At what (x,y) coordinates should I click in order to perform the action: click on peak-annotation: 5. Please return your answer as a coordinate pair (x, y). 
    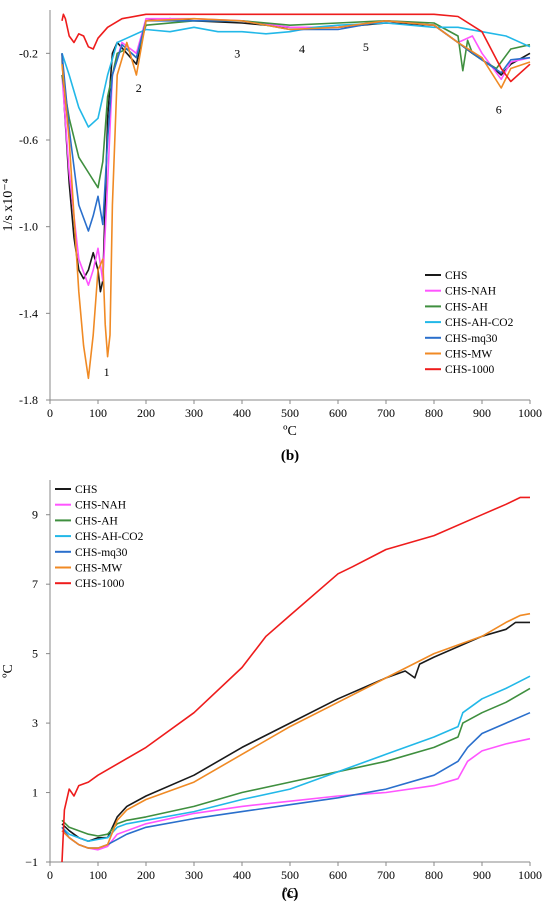
    Looking at the image, I should click on (366, 47).